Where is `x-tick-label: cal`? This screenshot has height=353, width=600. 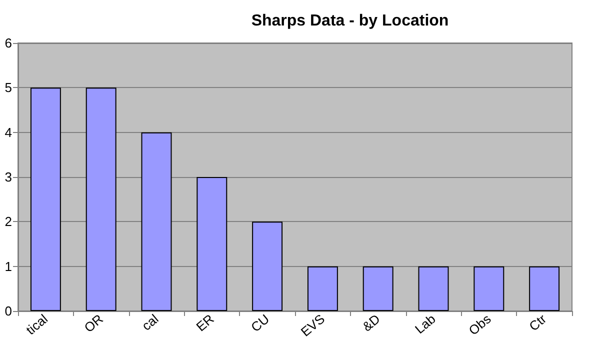
x-tick-label: cal is located at coordinates (150, 322).